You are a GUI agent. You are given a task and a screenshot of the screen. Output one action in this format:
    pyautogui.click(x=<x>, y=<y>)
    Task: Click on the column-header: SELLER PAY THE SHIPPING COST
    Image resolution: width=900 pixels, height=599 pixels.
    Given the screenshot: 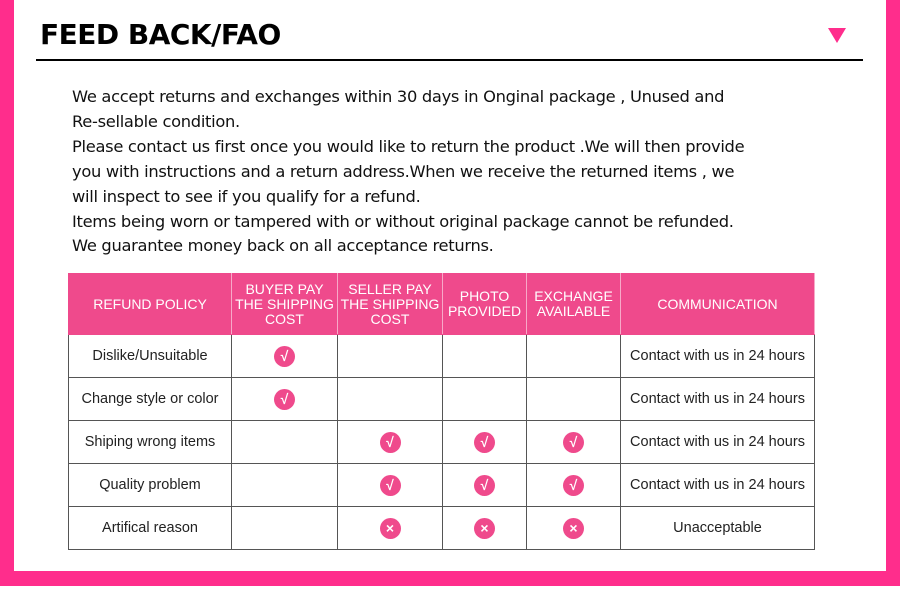 What is the action you would take?
    pyautogui.click(x=390, y=304)
    